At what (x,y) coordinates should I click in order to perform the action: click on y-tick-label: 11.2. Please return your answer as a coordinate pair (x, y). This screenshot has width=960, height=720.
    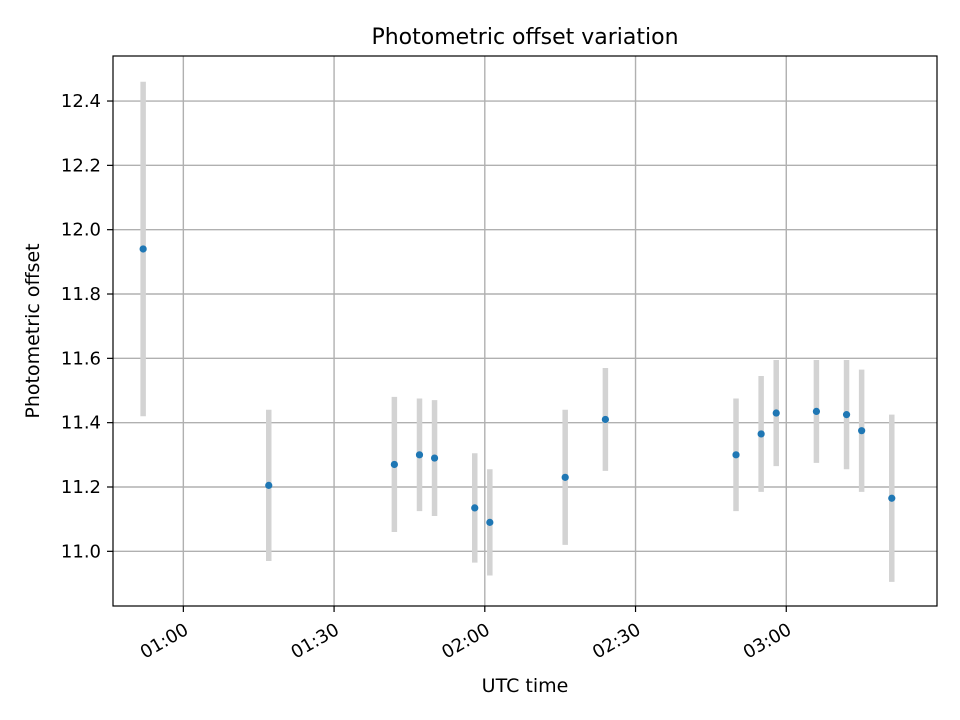
    Looking at the image, I should click on (81, 487).